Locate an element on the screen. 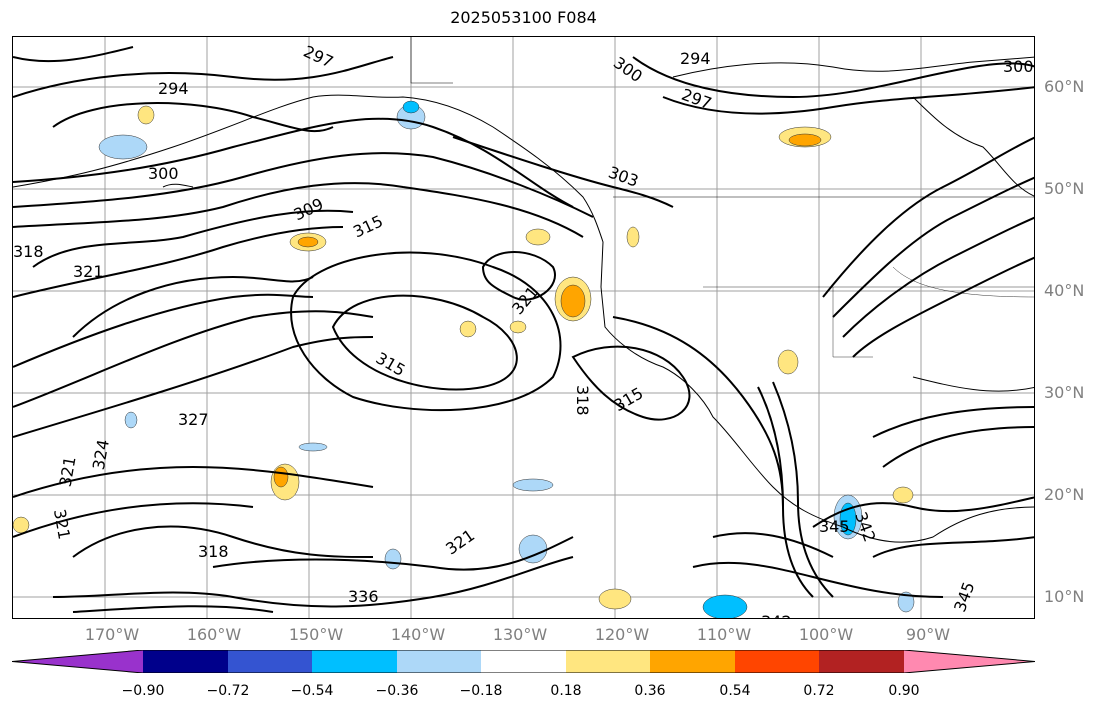  colorbar-tick-label: 0.72 is located at coordinates (819, 691).